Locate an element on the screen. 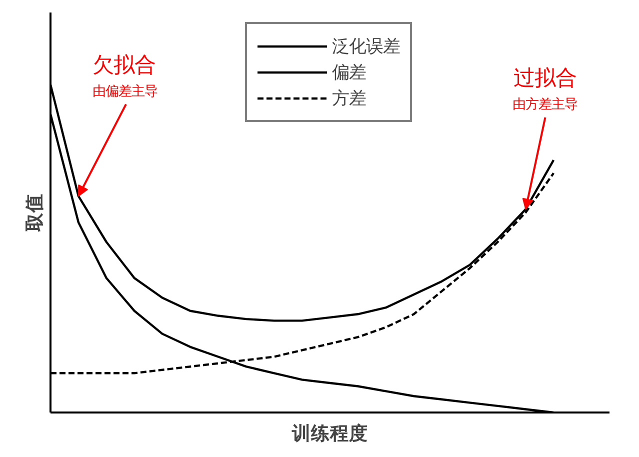  annotation: 由方差主导 is located at coordinates (545, 104).